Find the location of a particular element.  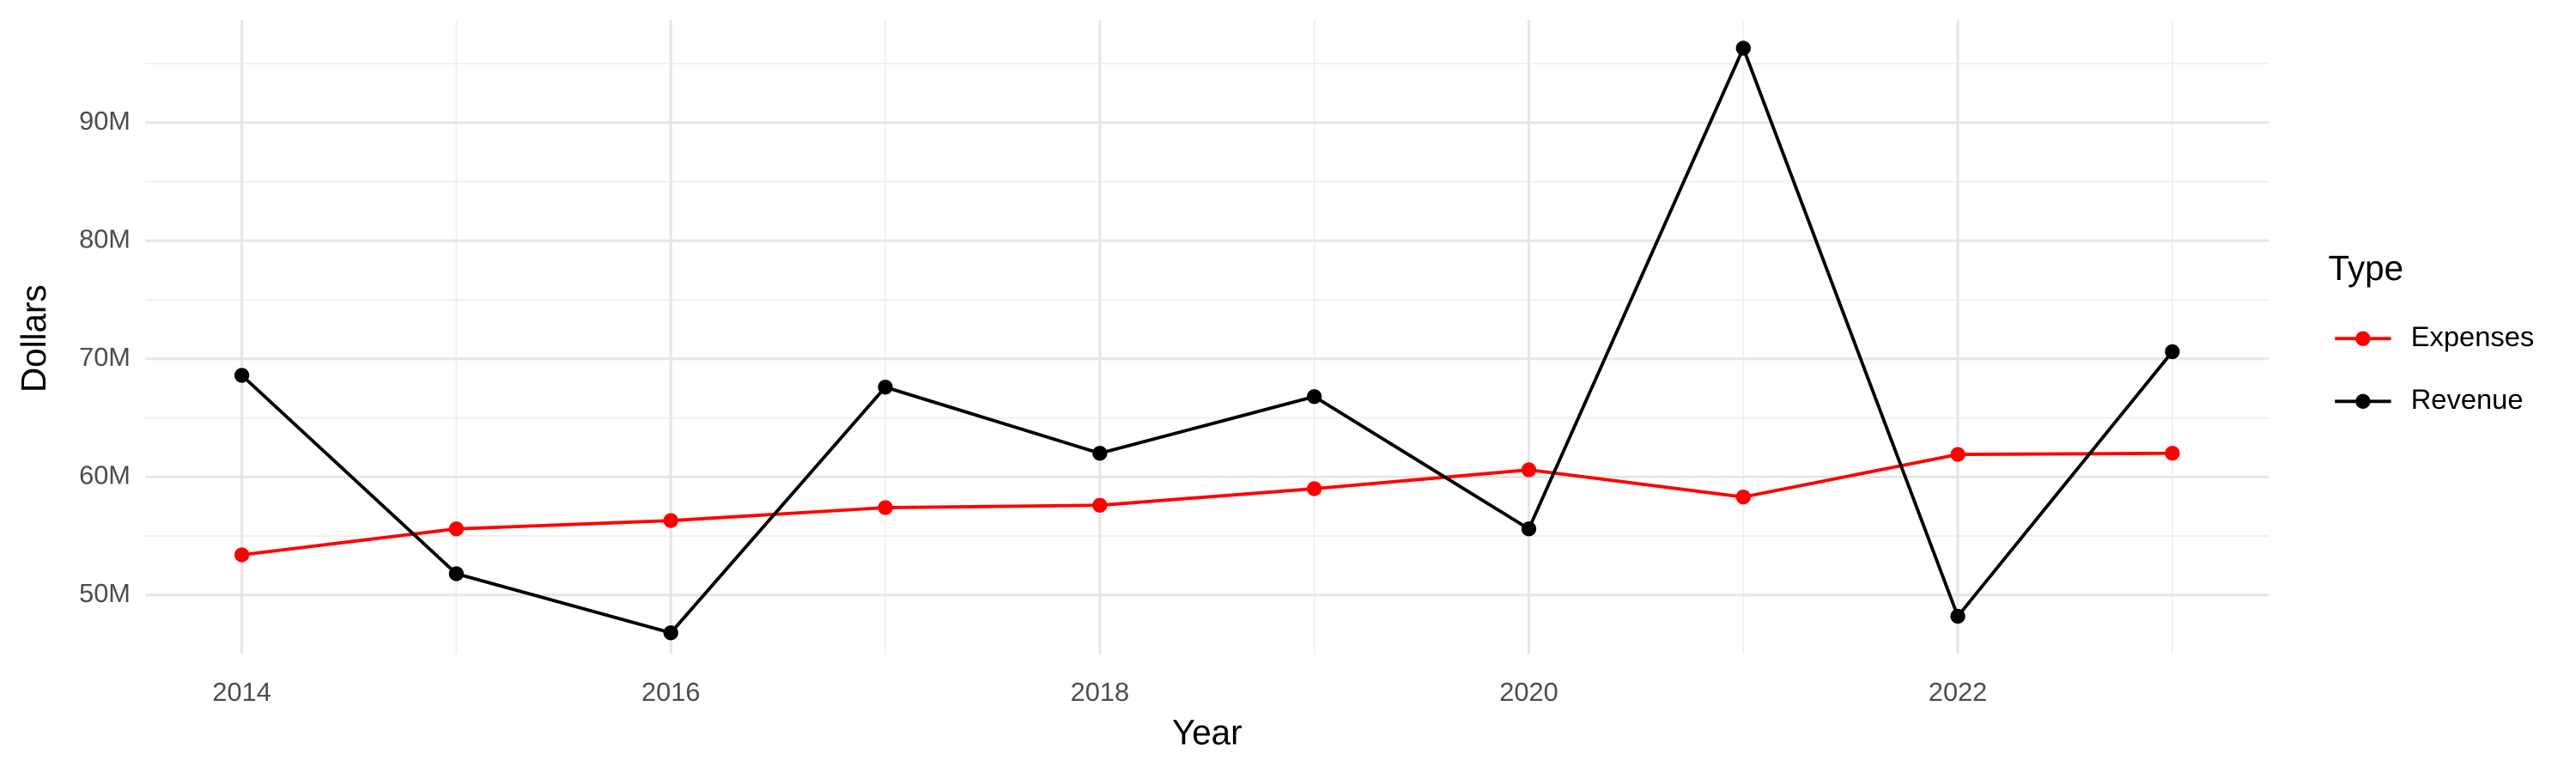

x-tick-label: 2022 is located at coordinates (1958, 692).